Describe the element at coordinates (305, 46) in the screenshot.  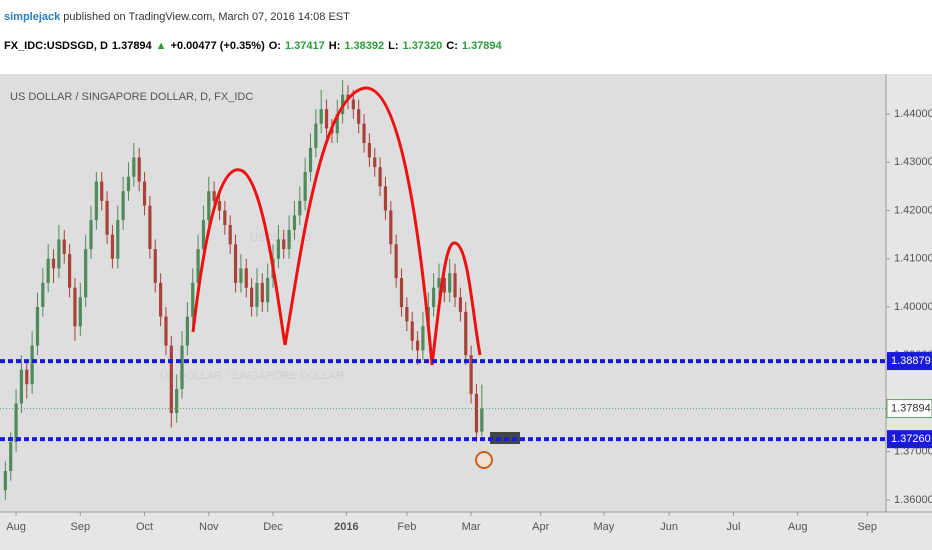
I see `quote-part: 1.37417` at that location.